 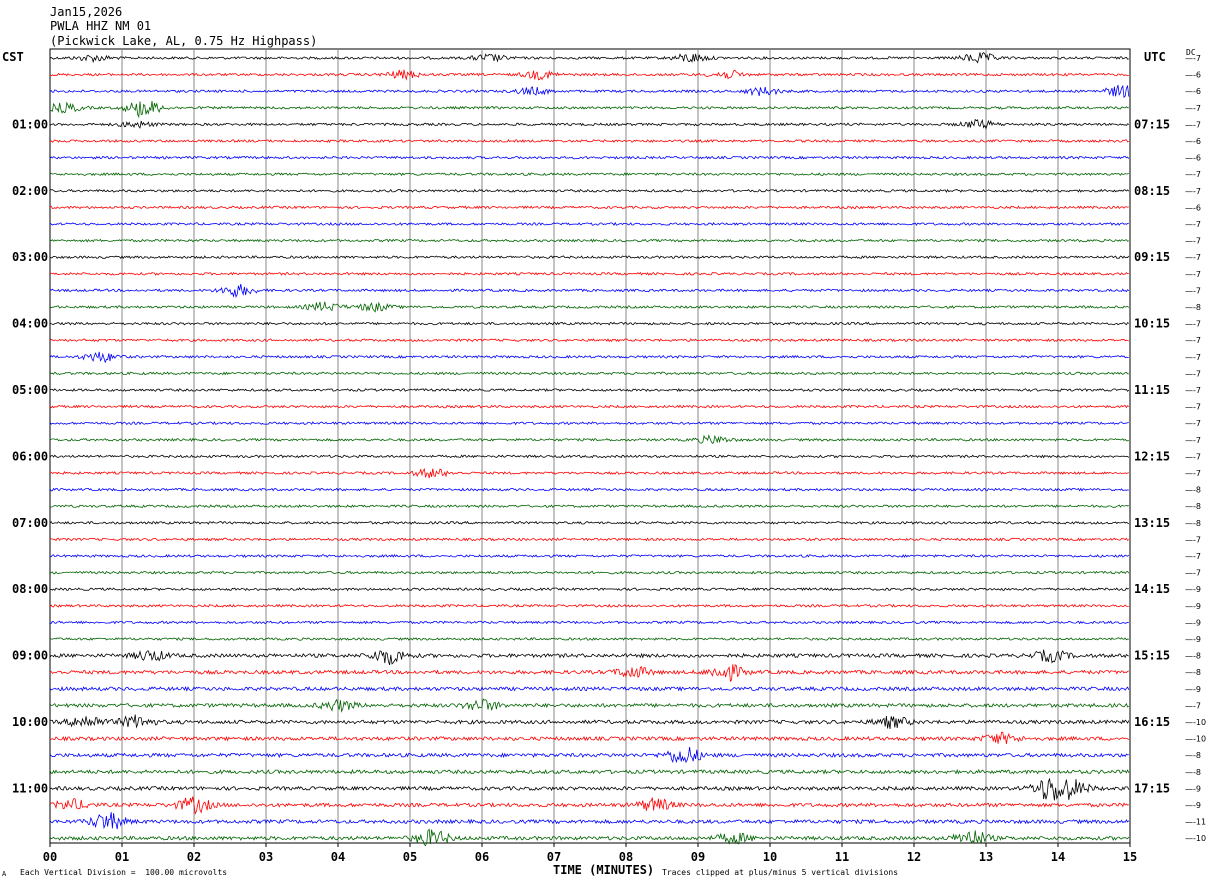 I want to click on x-tick-label: 12, so click(x=914, y=857).